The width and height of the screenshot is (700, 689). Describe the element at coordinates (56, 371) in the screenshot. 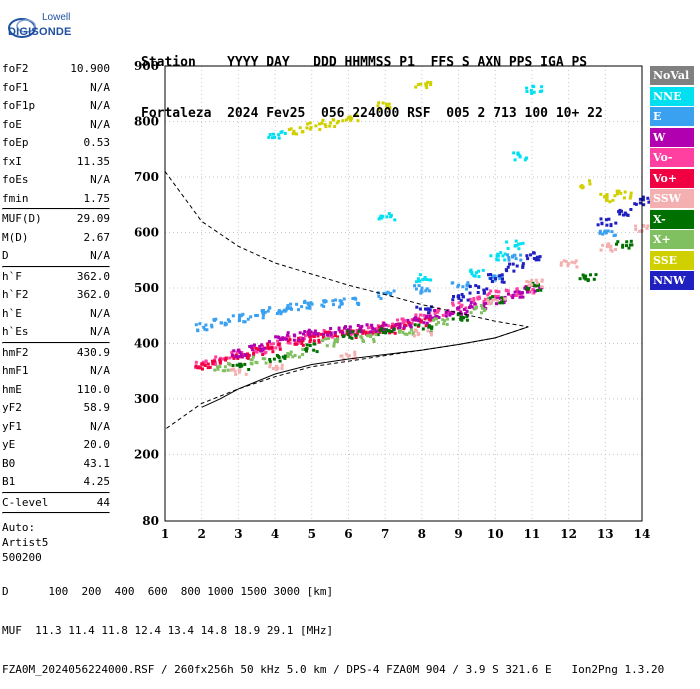

I see `param-row: hmF1 N/A` at that location.